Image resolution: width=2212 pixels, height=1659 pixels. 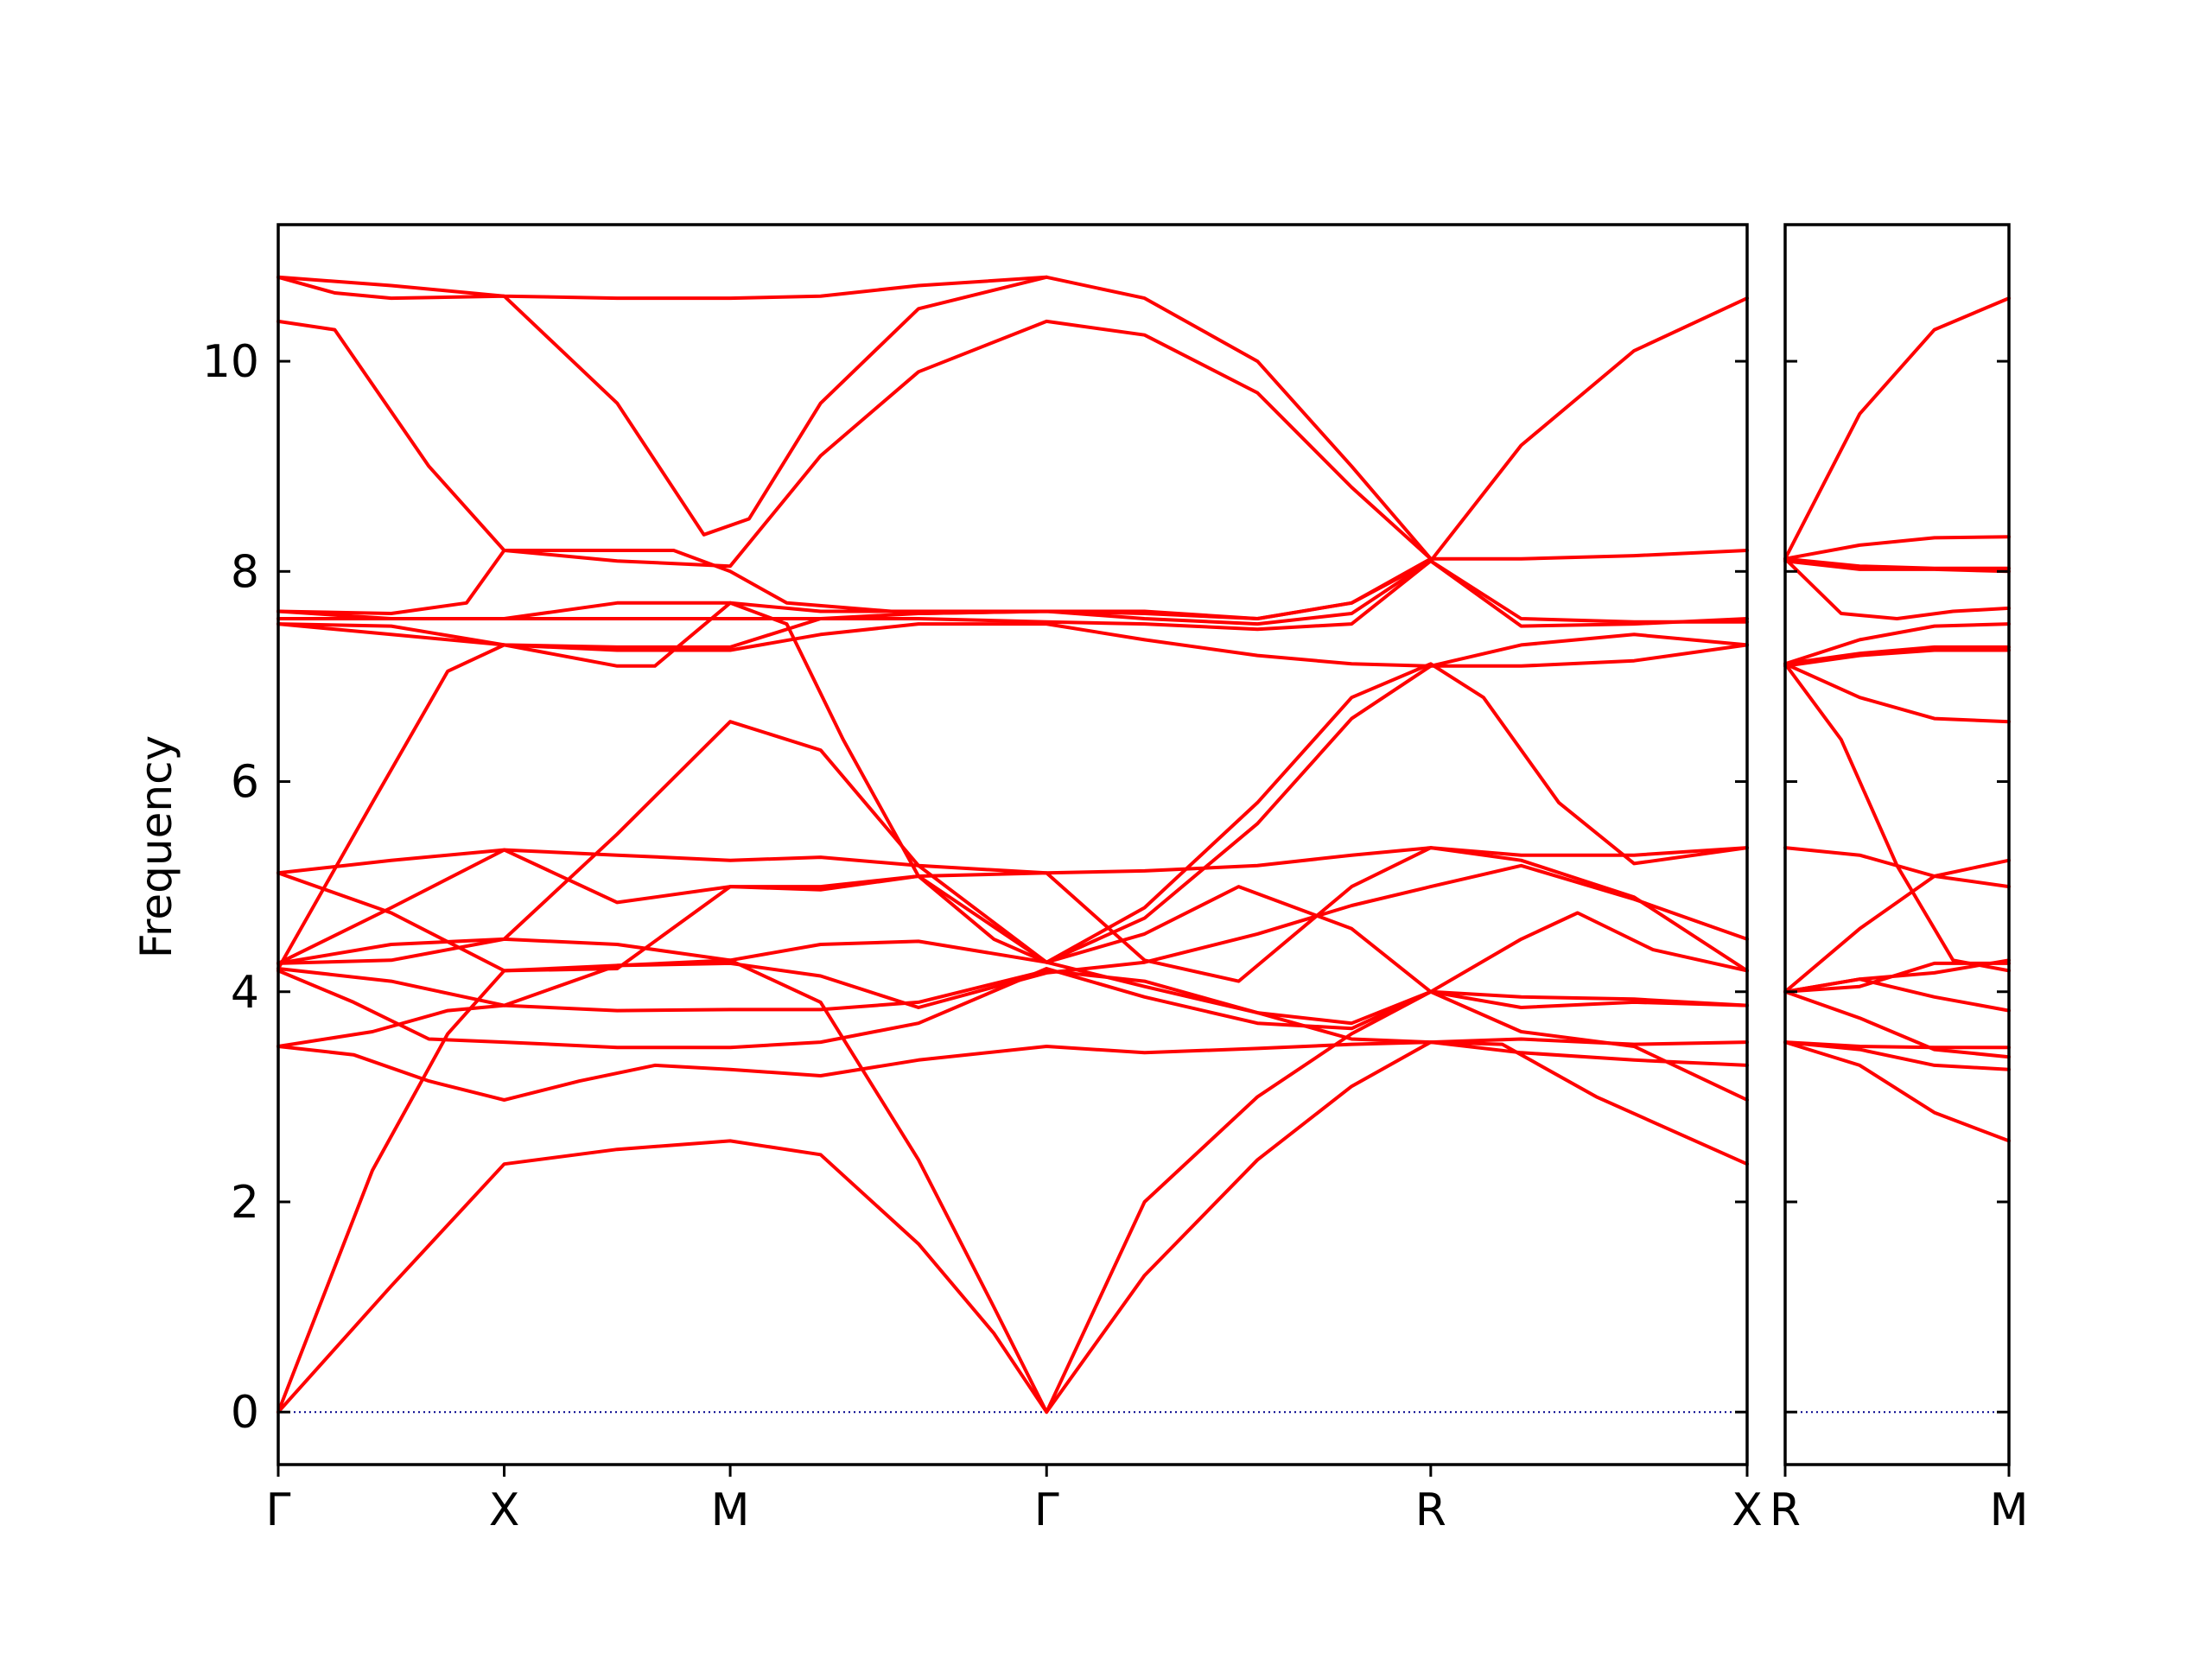 What do you see at coordinates (245, 783) in the screenshot?
I see `y-tick-label: 6` at bounding box center [245, 783].